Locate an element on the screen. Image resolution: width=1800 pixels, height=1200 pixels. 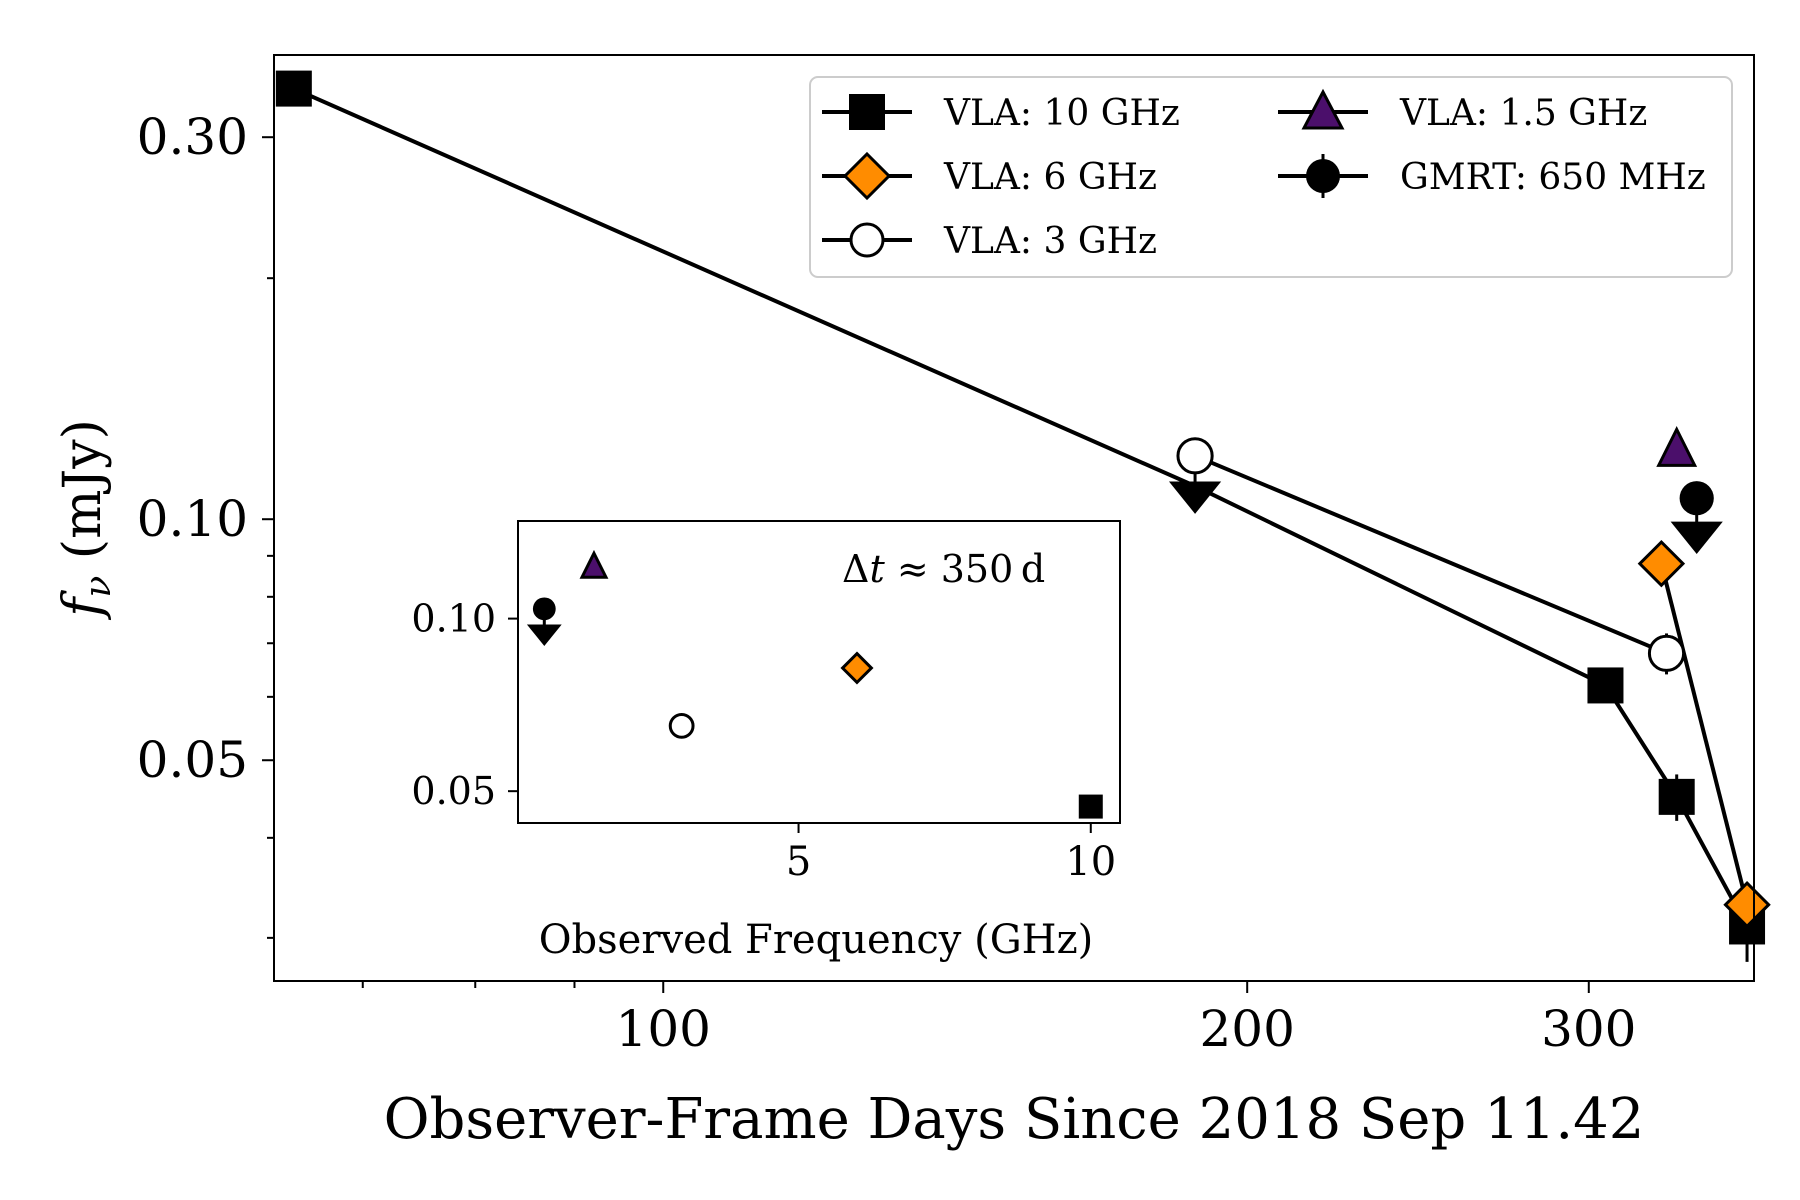
inset-x-tick-label: 5 is located at coordinates (798, 862).